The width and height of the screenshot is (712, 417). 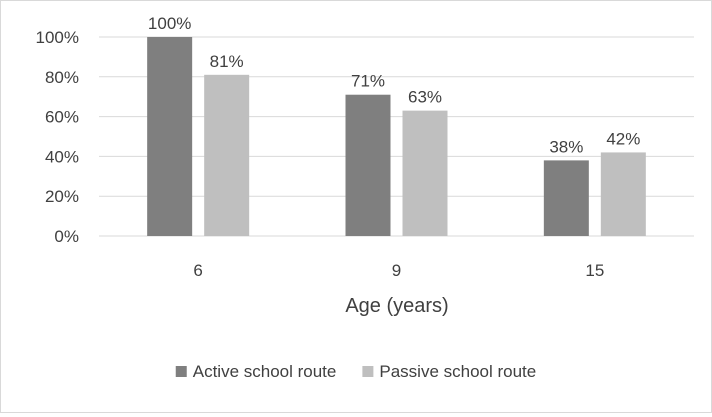 What do you see at coordinates (594, 270) in the screenshot?
I see `x-tick-label: 15` at bounding box center [594, 270].